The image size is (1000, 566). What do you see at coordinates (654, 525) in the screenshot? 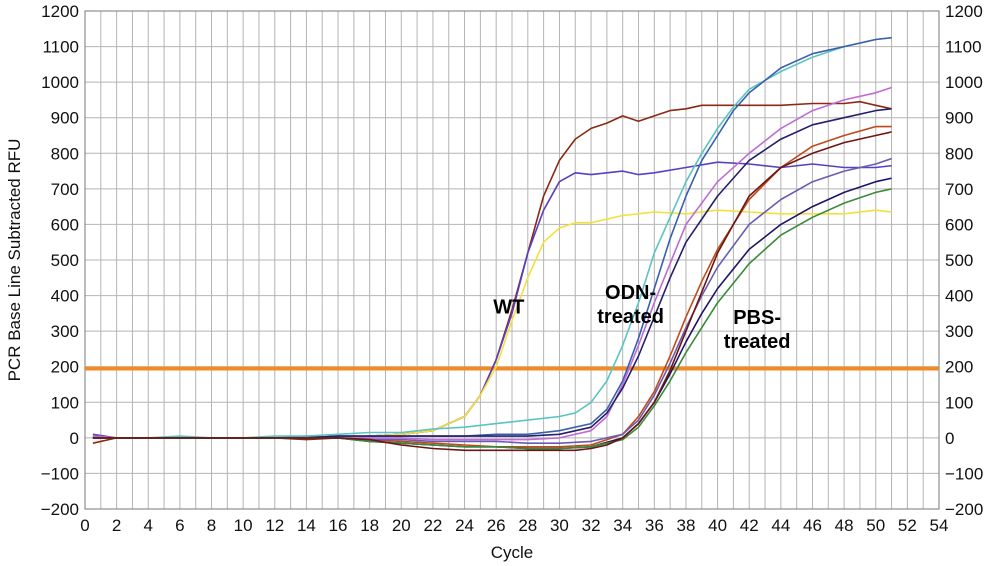
I see `x-tick-label: 36` at bounding box center [654, 525].